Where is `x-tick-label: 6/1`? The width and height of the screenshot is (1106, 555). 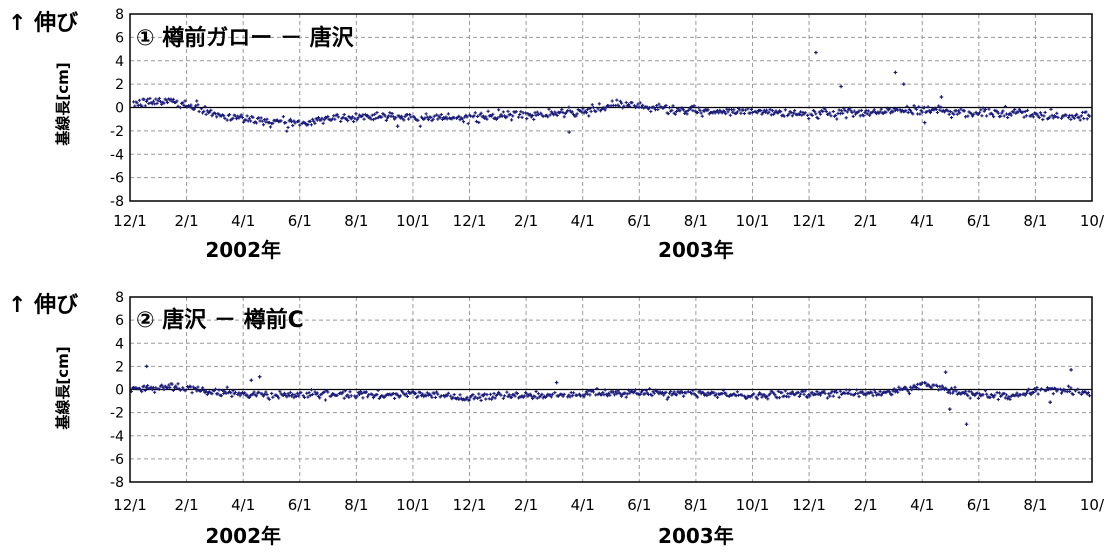 x-tick-label: 6/1 is located at coordinates (300, 505).